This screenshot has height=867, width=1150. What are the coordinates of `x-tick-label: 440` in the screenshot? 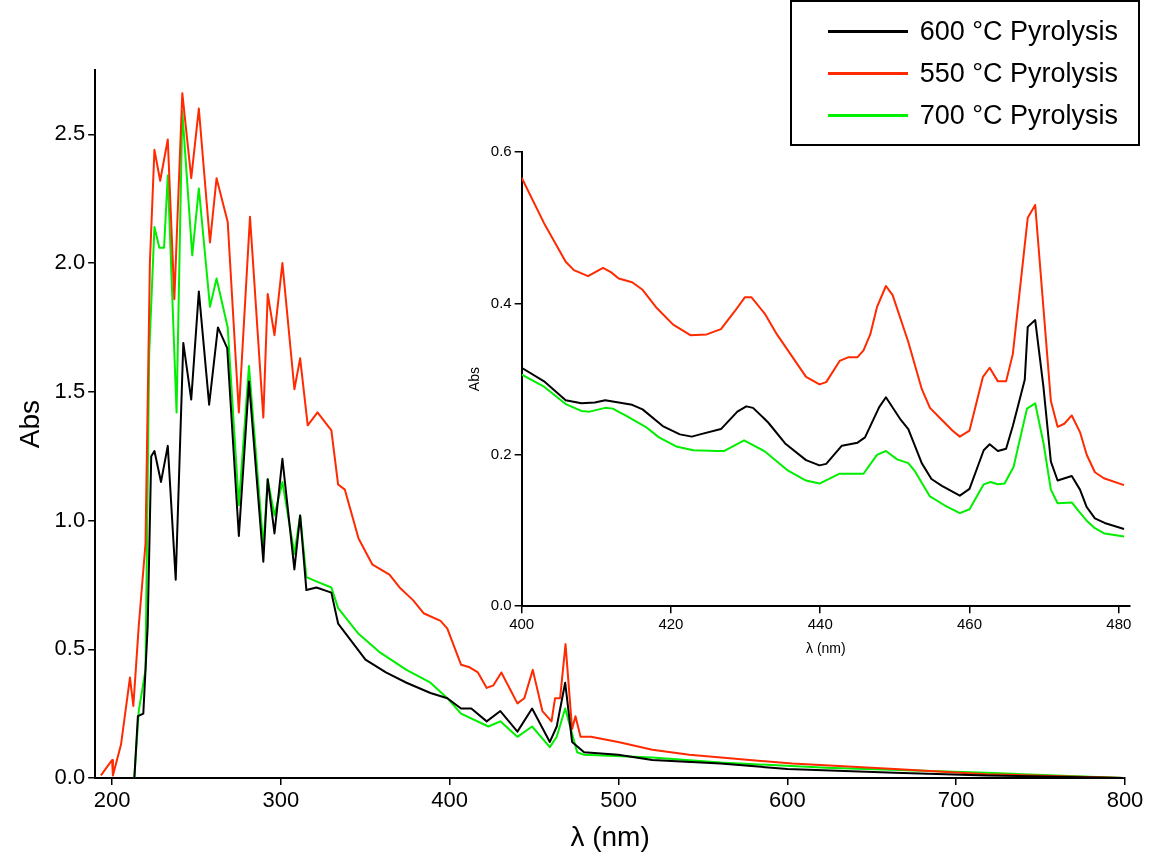 It's located at (820, 624).